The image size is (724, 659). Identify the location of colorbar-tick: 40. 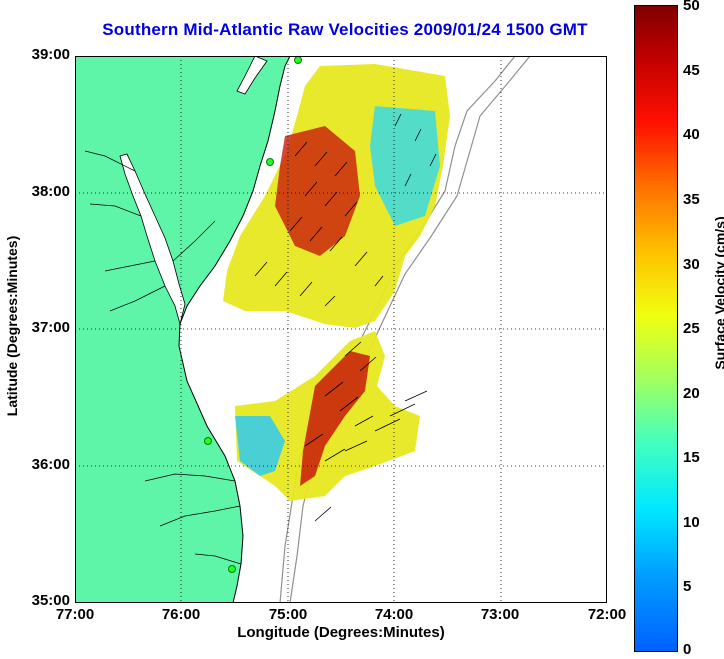
(691, 134).